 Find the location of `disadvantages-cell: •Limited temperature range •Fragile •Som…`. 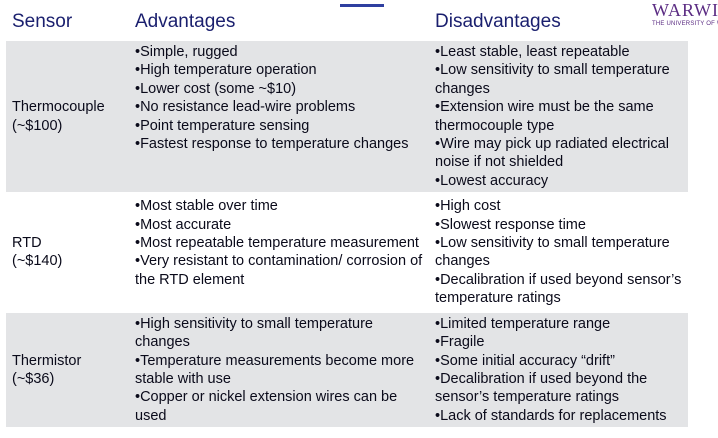

disadvantages-cell: •Limited temperature range •Fragile •Som… is located at coordinates (558, 370).